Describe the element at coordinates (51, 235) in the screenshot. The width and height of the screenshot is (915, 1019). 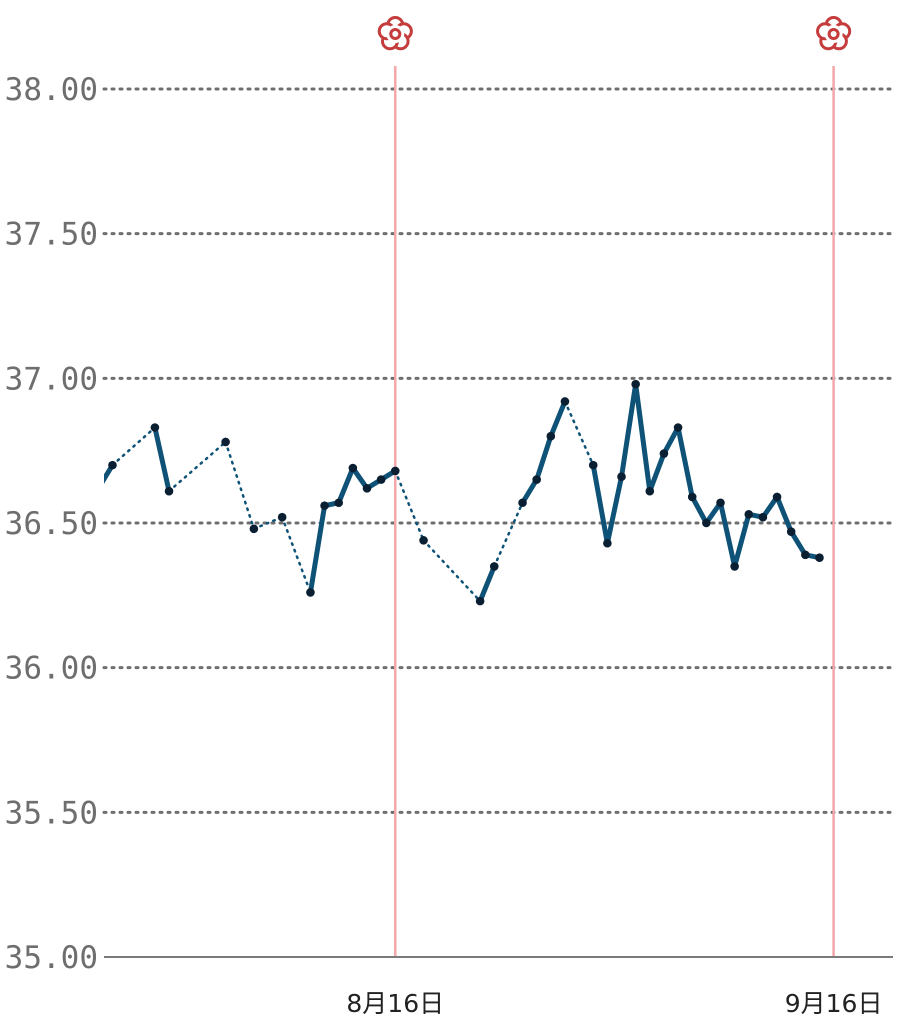
I see `y-tick-label: 37.50` at that location.